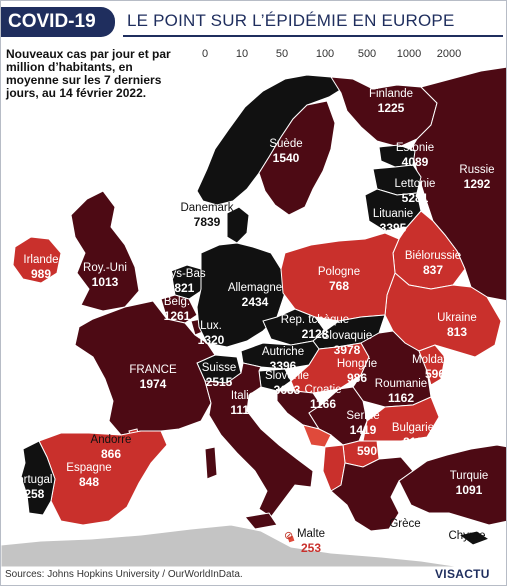 The image size is (507, 586). What do you see at coordinates (180, 274) in the screenshot?
I see `country-name-pays-bas: Pays-Bas` at bounding box center [180, 274].